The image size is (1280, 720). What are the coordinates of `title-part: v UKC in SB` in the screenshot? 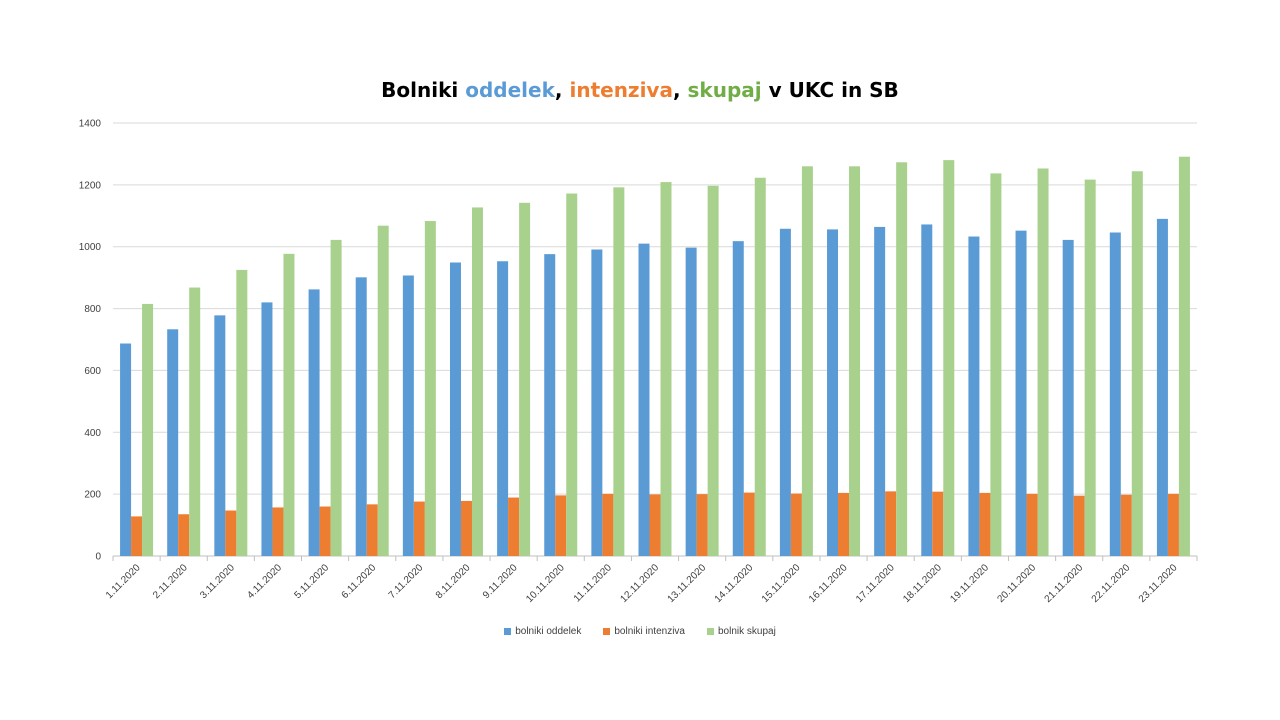 It's located at (830, 90).